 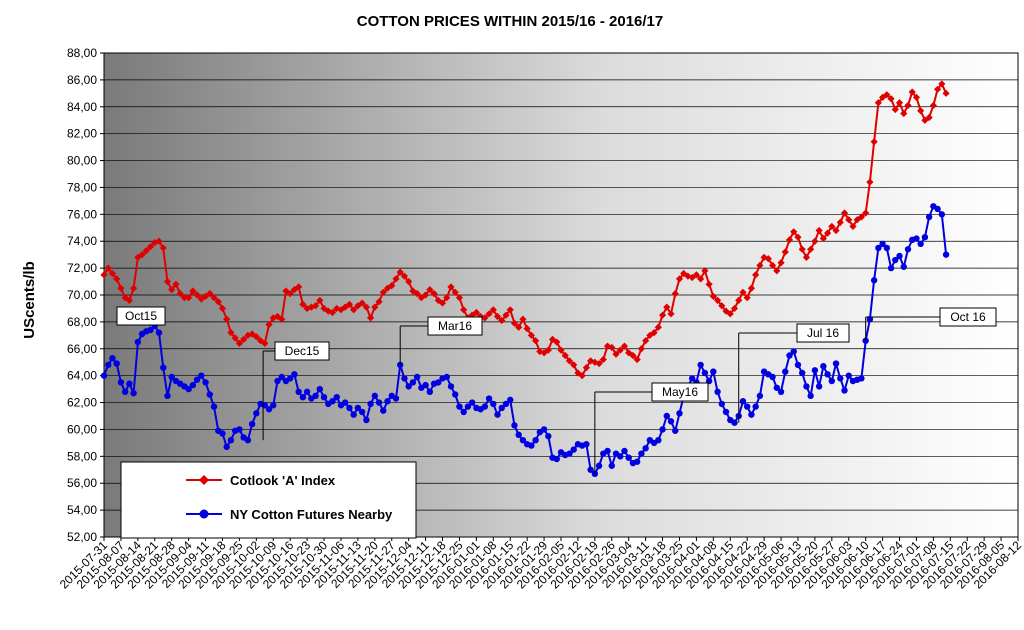 What do you see at coordinates (311, 514) in the screenshot?
I see `legend-label-ny: NY Cotton Futures Nearby` at bounding box center [311, 514].